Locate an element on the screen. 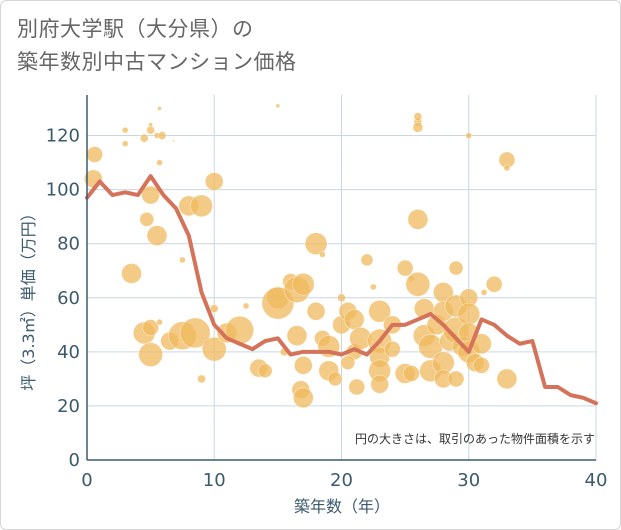  y-tick-label: 100 is located at coordinates (63, 190).